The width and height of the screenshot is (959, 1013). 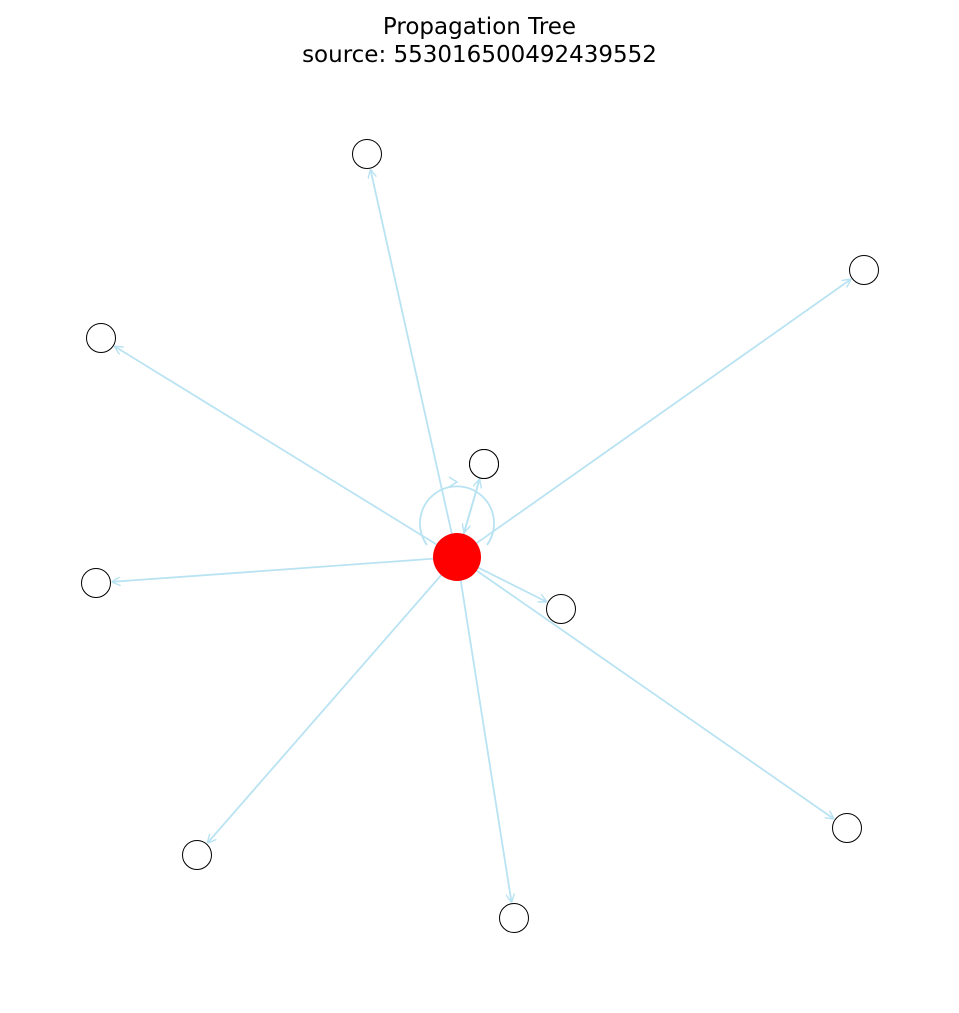 I want to click on child-node-c9, so click(x=847, y=828).